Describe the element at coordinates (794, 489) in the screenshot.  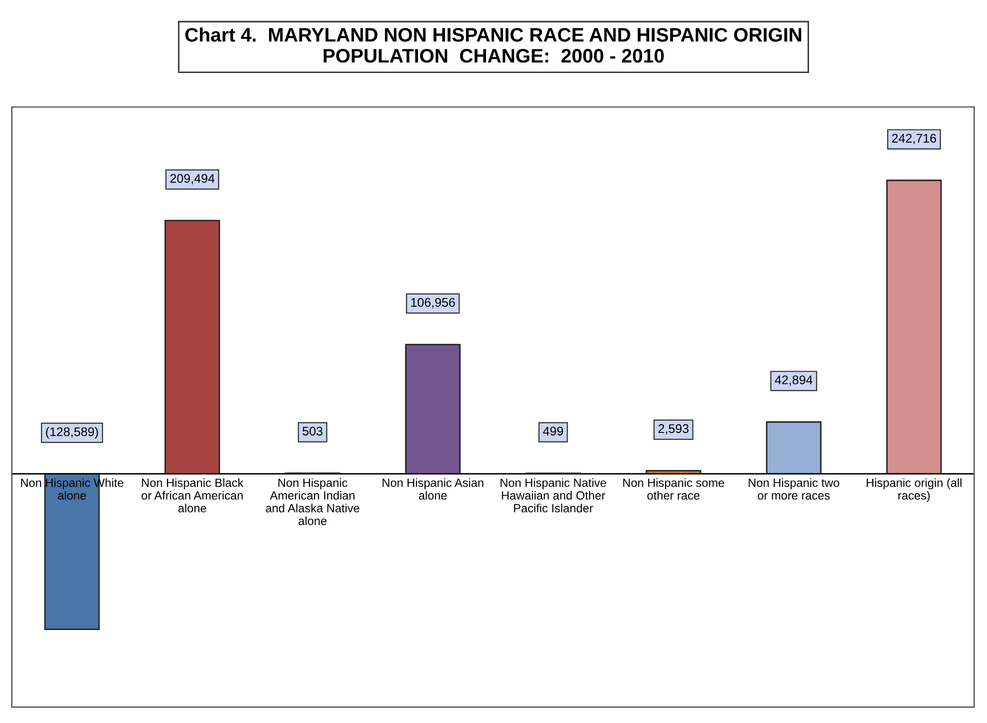
I see `x-tick-label: Non Hispanic two or more races` at that location.